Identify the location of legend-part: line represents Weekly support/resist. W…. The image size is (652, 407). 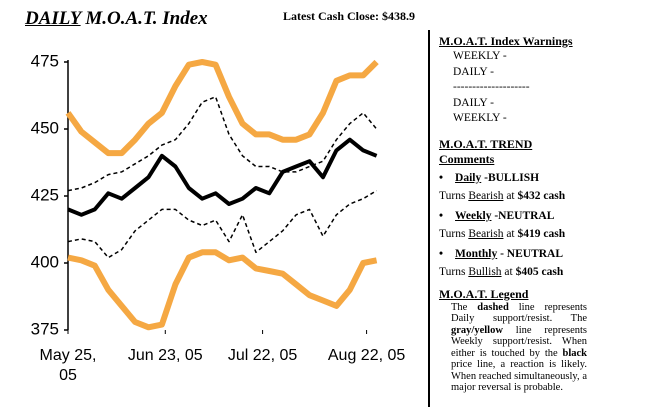
(519, 341).